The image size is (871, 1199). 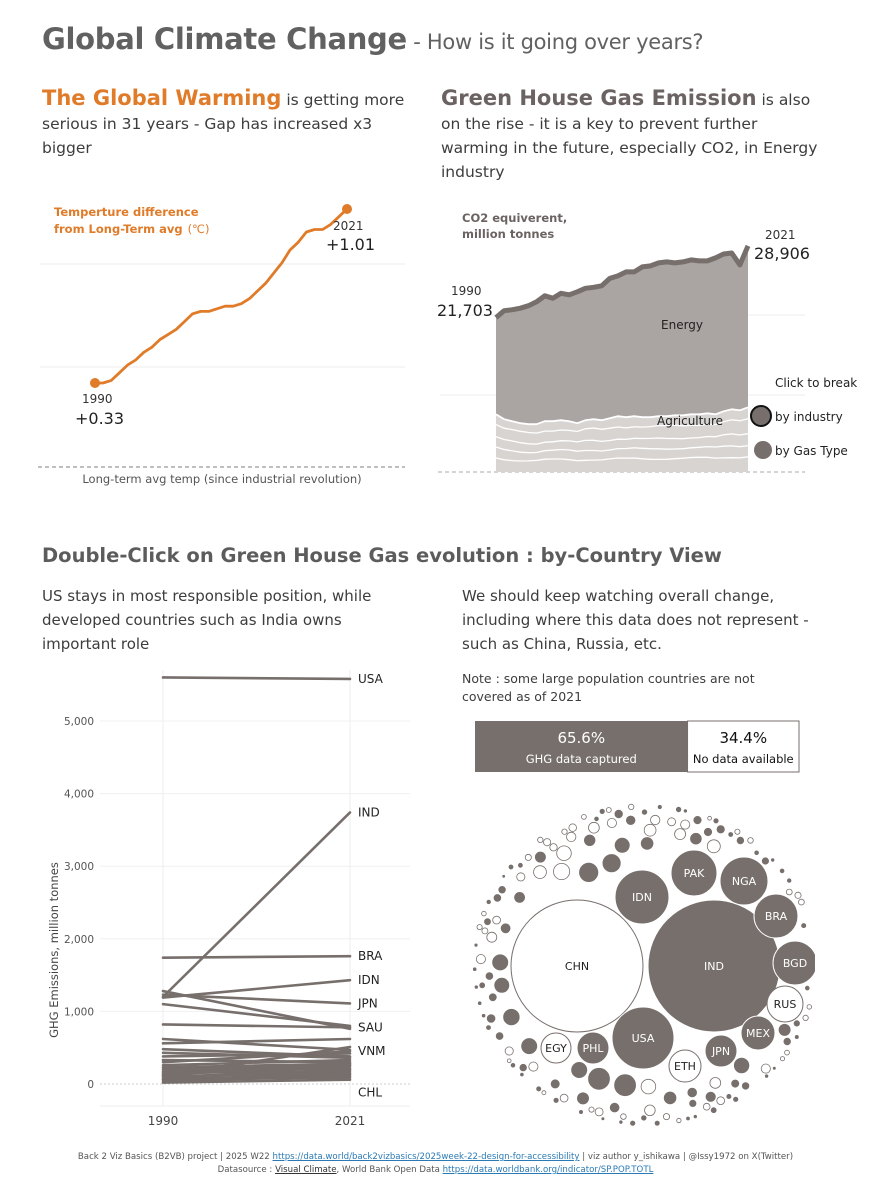 What do you see at coordinates (256, 905) in the screenshot?
I see `country-line-ind` at bounding box center [256, 905].